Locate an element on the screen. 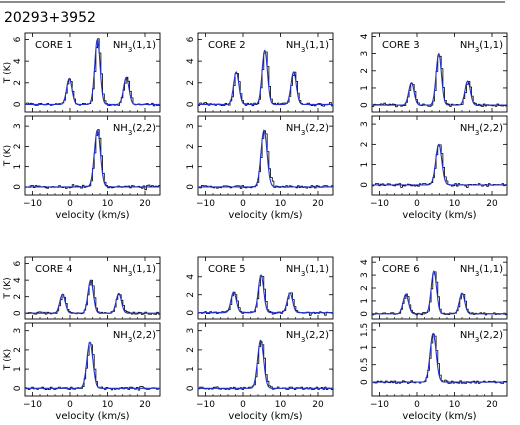 This screenshot has width=520, height=425. core-label: CORE 5 is located at coordinates (227, 269).